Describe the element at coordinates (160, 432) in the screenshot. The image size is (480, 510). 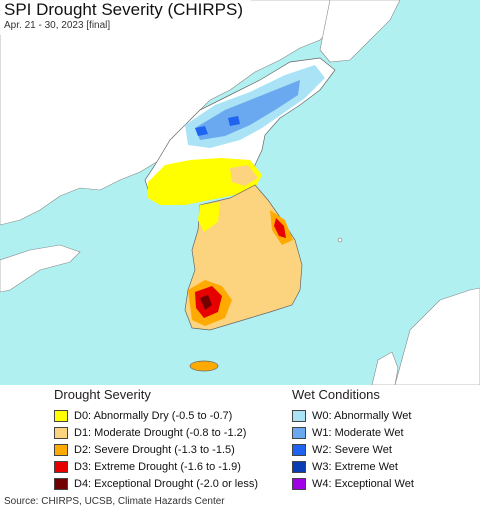
I see `legend-label-d1: D1: Moderate Drought (-0.8 to -1.2)` at that location.